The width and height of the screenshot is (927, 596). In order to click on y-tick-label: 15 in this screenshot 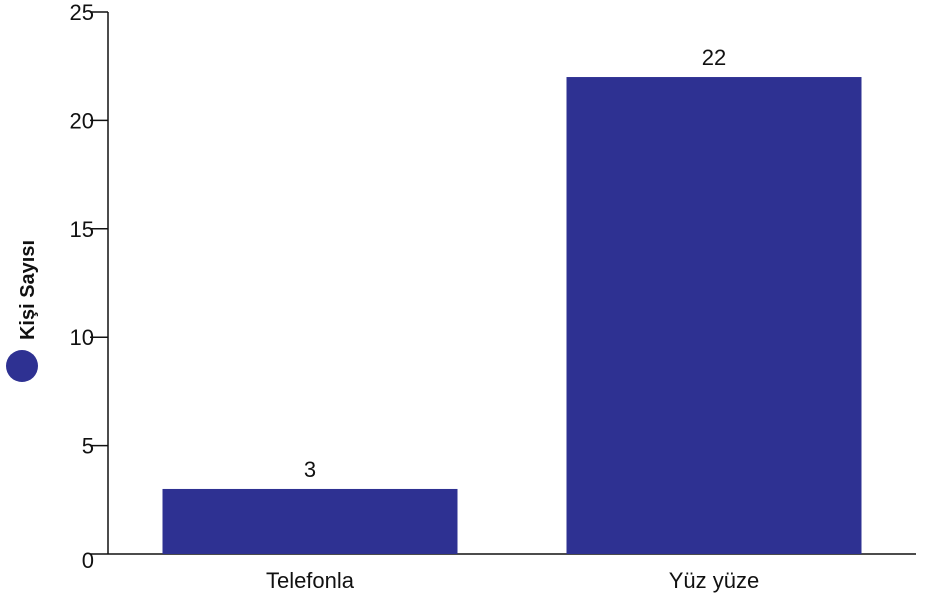, I will do `click(82, 229)`.